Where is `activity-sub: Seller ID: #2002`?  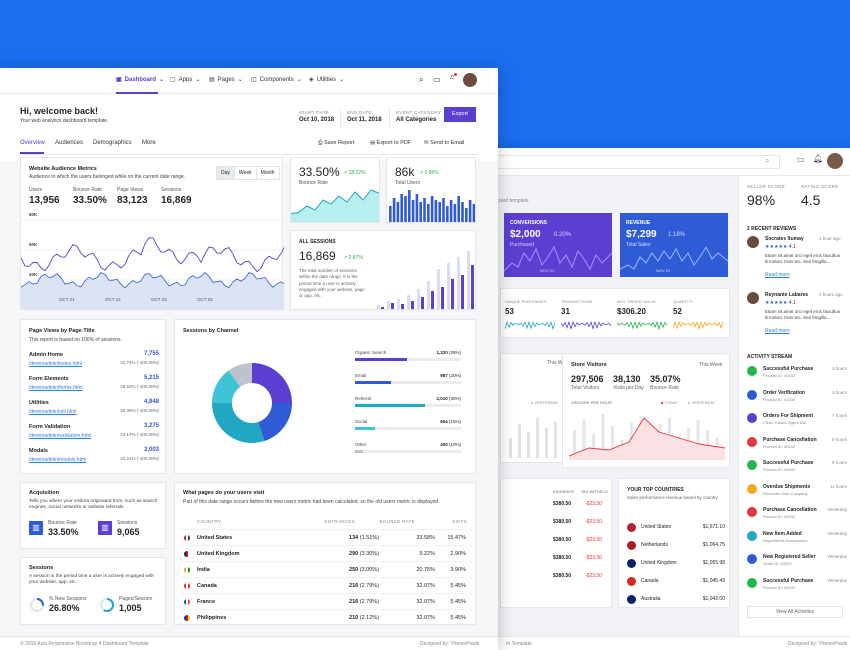
activity-sub: Seller ID: #2002 is located at coordinates (777, 563).